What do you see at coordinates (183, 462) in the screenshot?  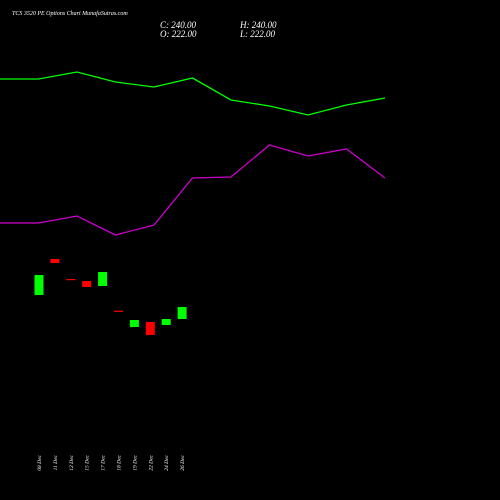 I see `x-tick-label: 26 Dec` at bounding box center [183, 462].